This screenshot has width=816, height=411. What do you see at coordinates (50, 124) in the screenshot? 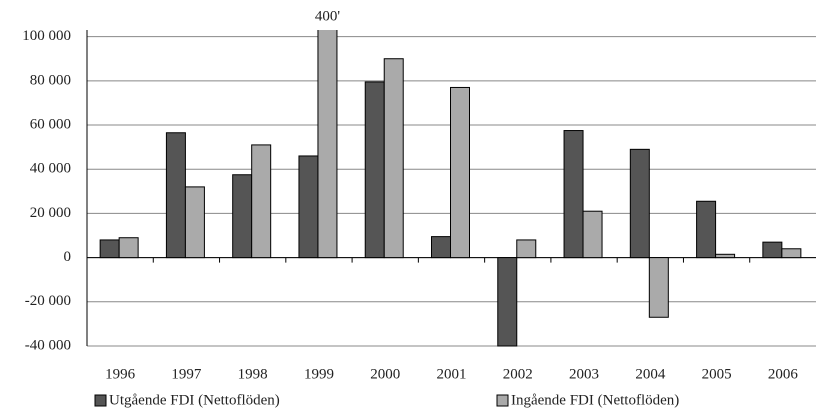
I see `y-tick-label: 60 000` at bounding box center [50, 124].